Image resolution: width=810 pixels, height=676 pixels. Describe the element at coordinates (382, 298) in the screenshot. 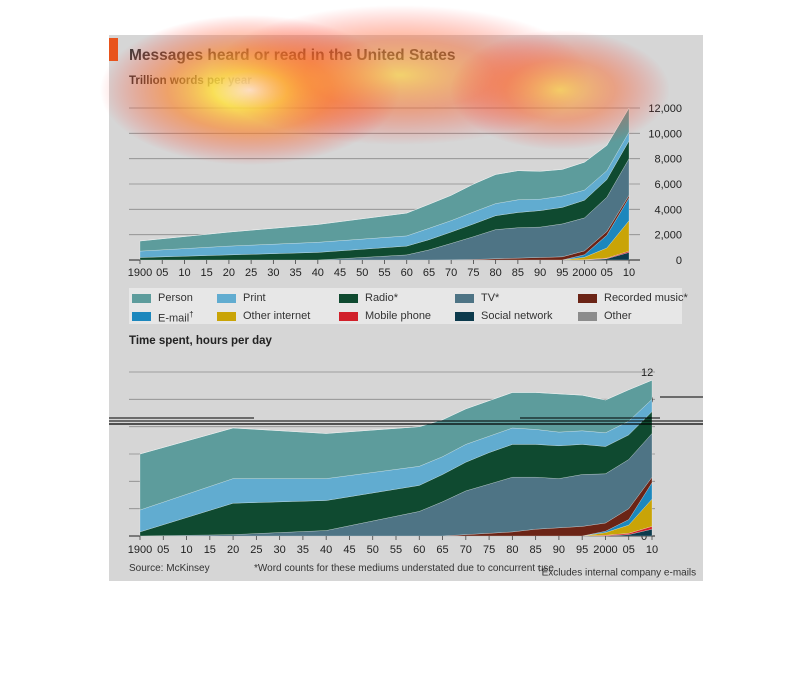

I see `legend-label: Radio*` at that location.